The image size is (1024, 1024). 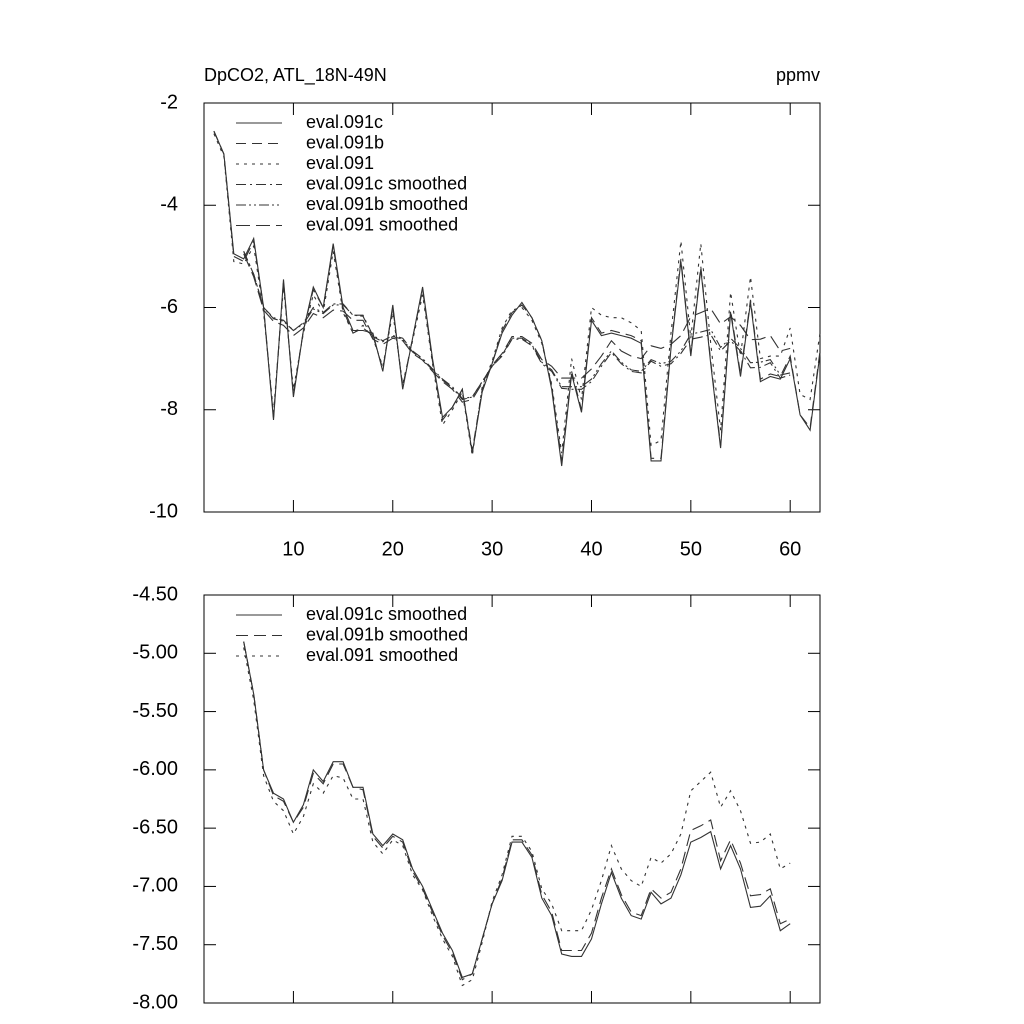 What do you see at coordinates (492, 549) in the screenshot?
I see `x-tick-label: 30` at bounding box center [492, 549].